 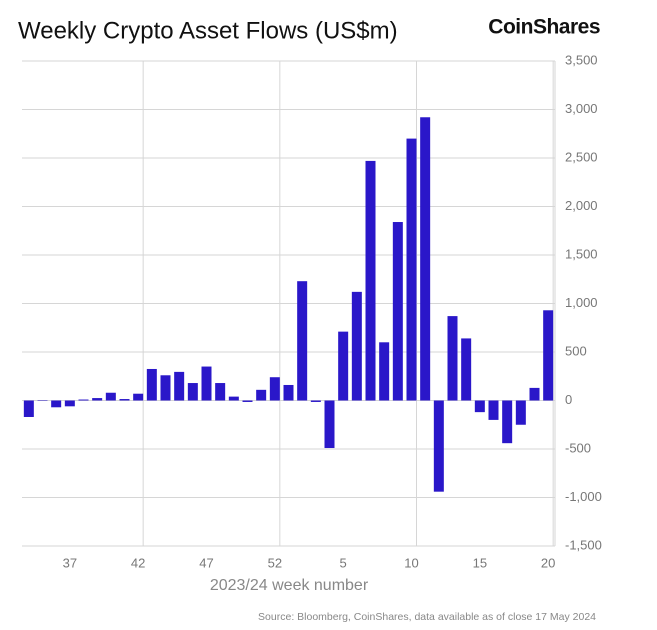 What do you see at coordinates (568, 399) in the screenshot?
I see `y-tick-label: 0` at bounding box center [568, 399].